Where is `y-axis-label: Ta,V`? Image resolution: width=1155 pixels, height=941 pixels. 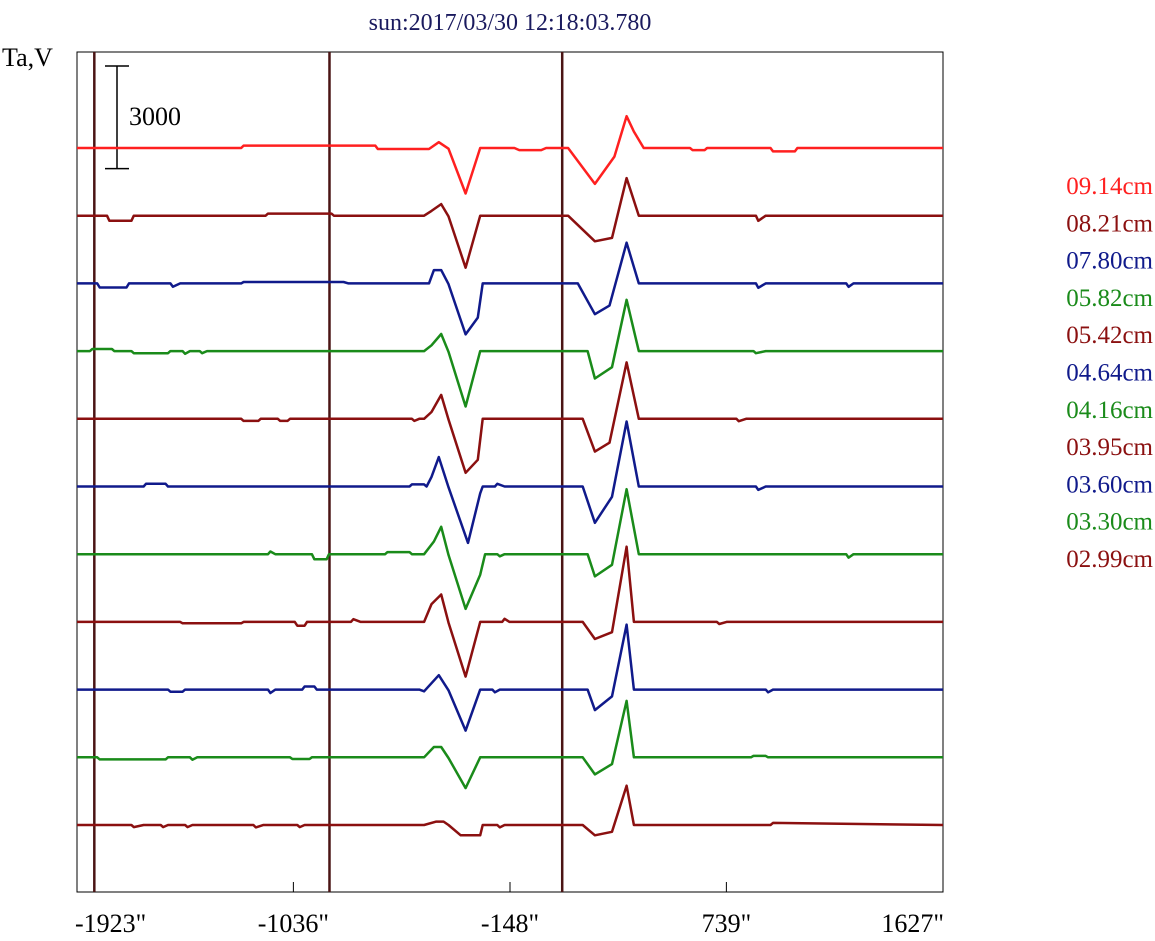
y-axis-label: Ta,V is located at coordinates (27, 57).